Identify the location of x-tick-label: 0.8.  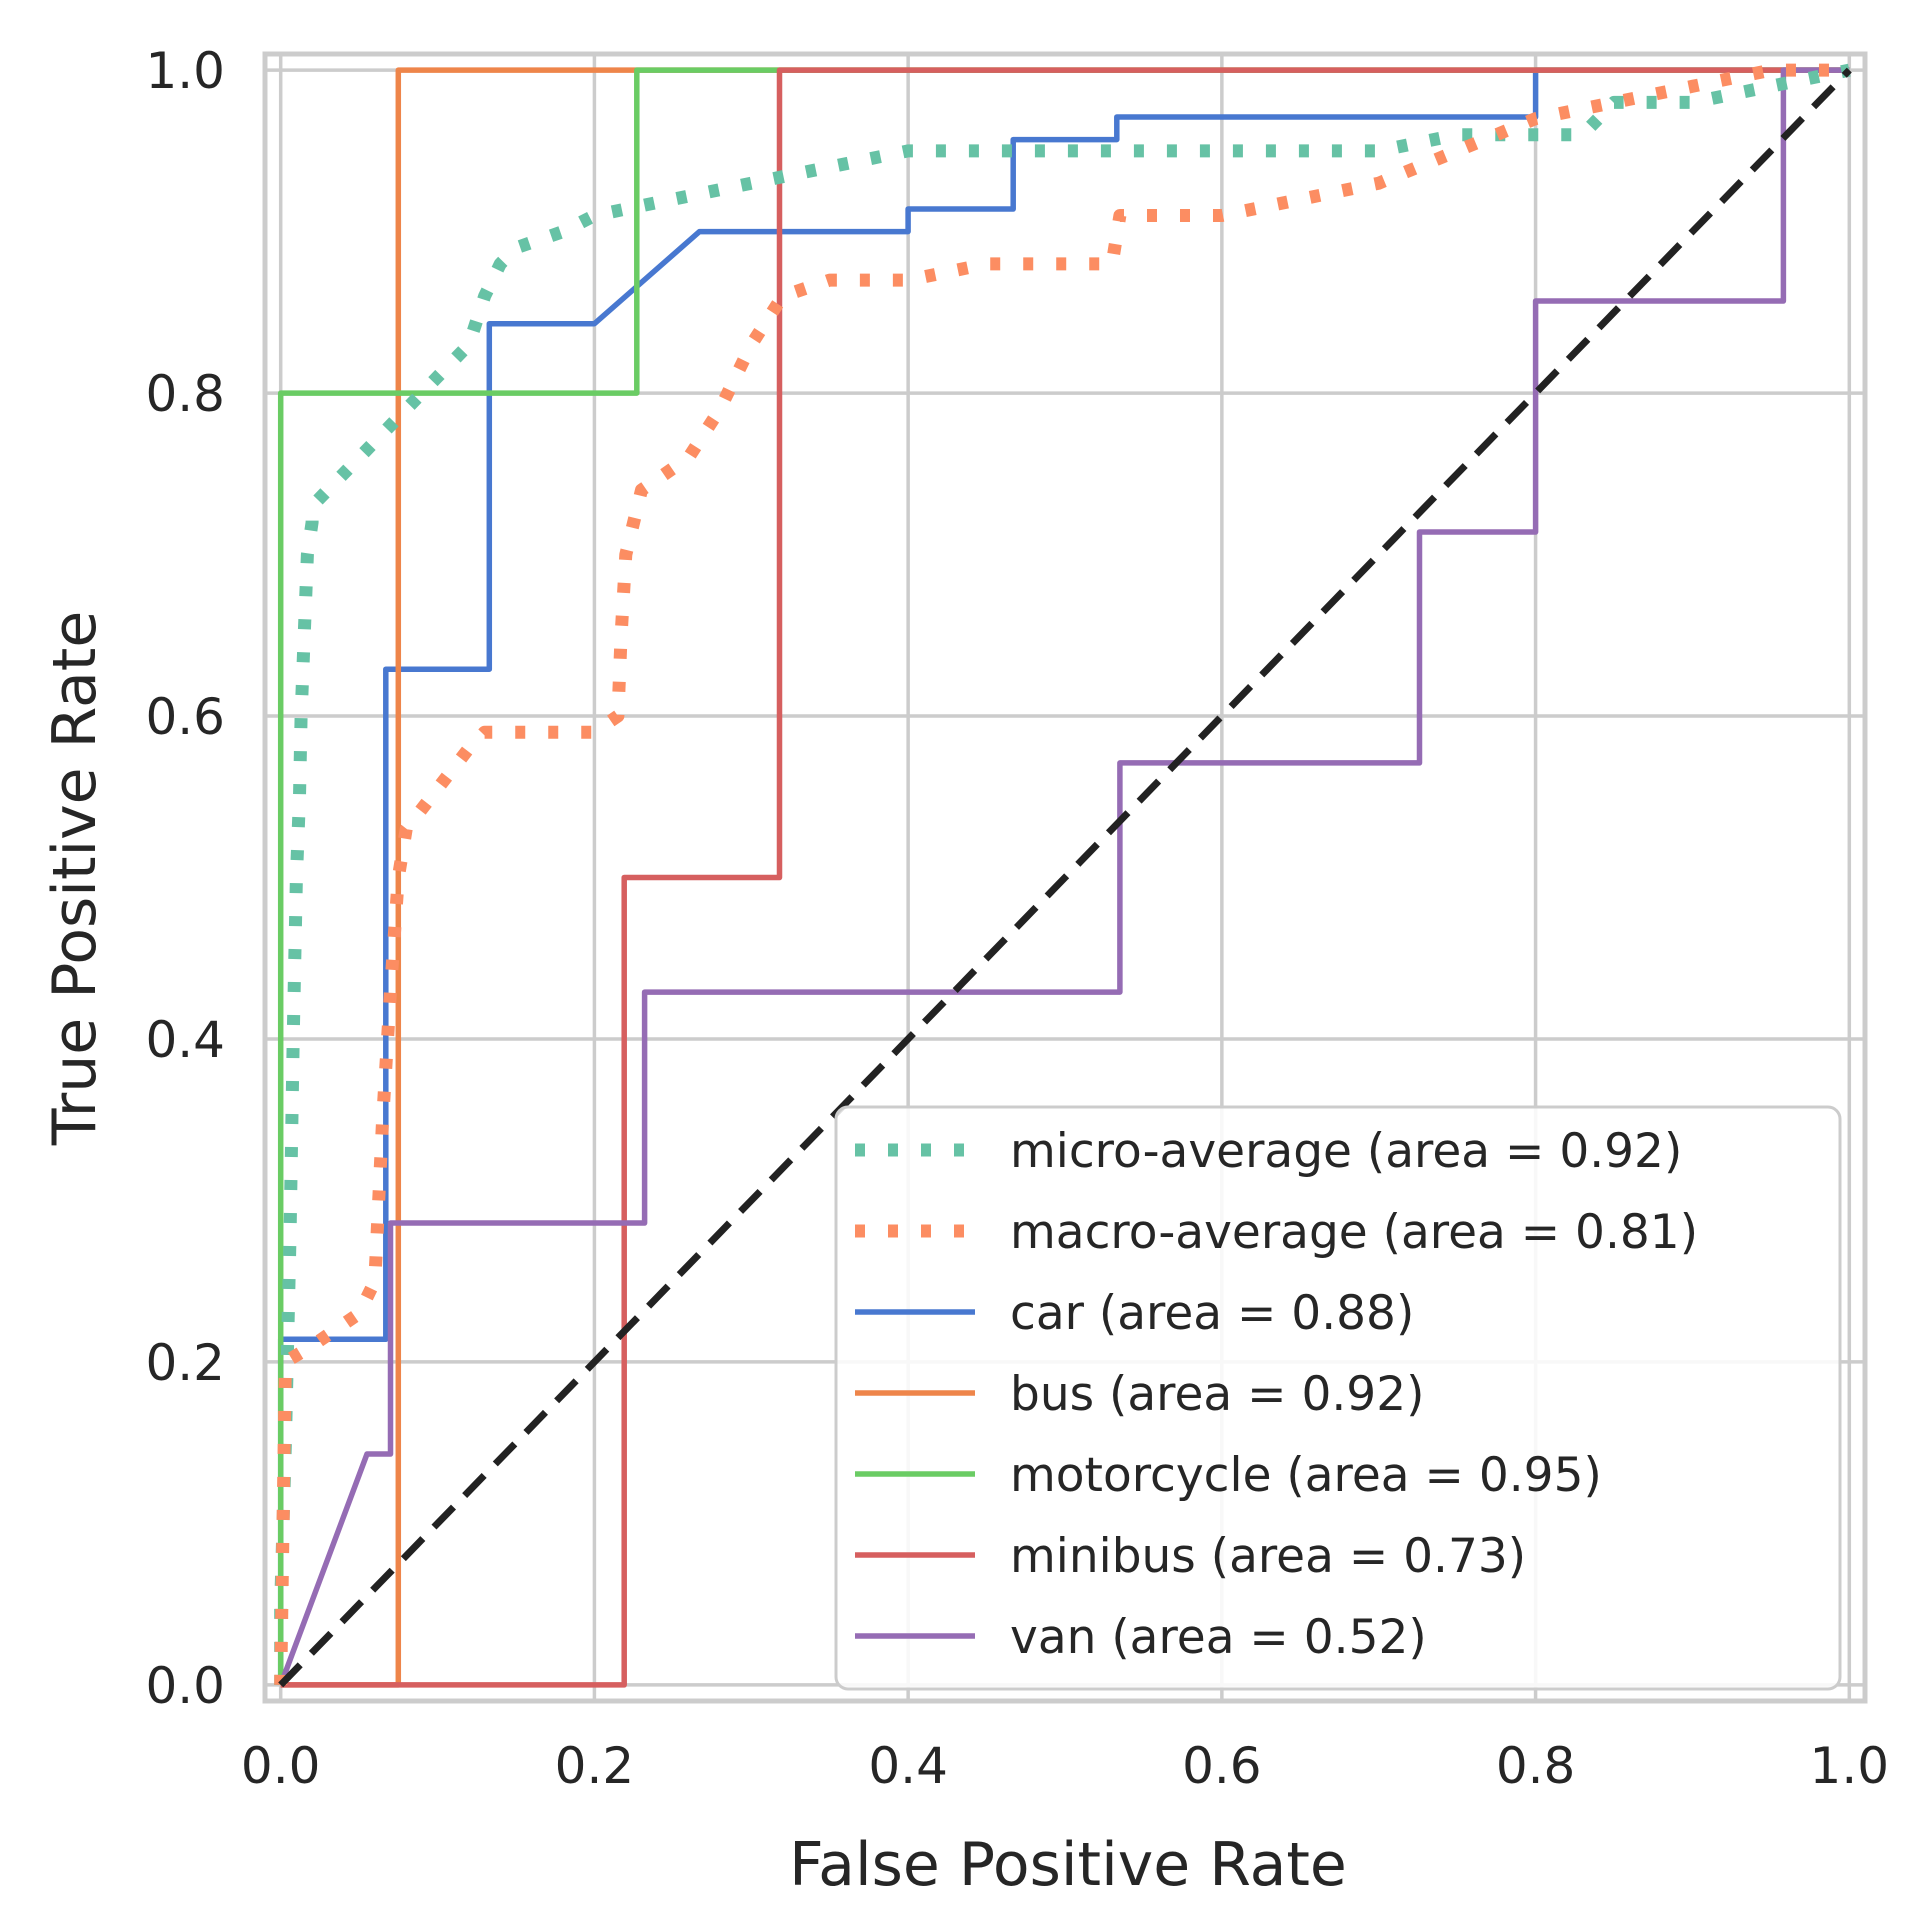
(1536, 1766).